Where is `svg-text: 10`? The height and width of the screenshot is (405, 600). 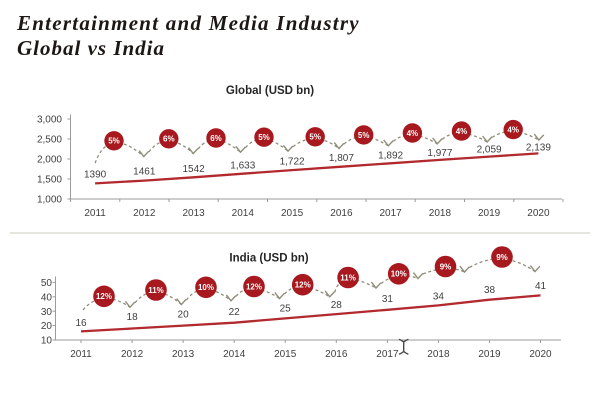
svg-text: 10 is located at coordinates (47, 341).